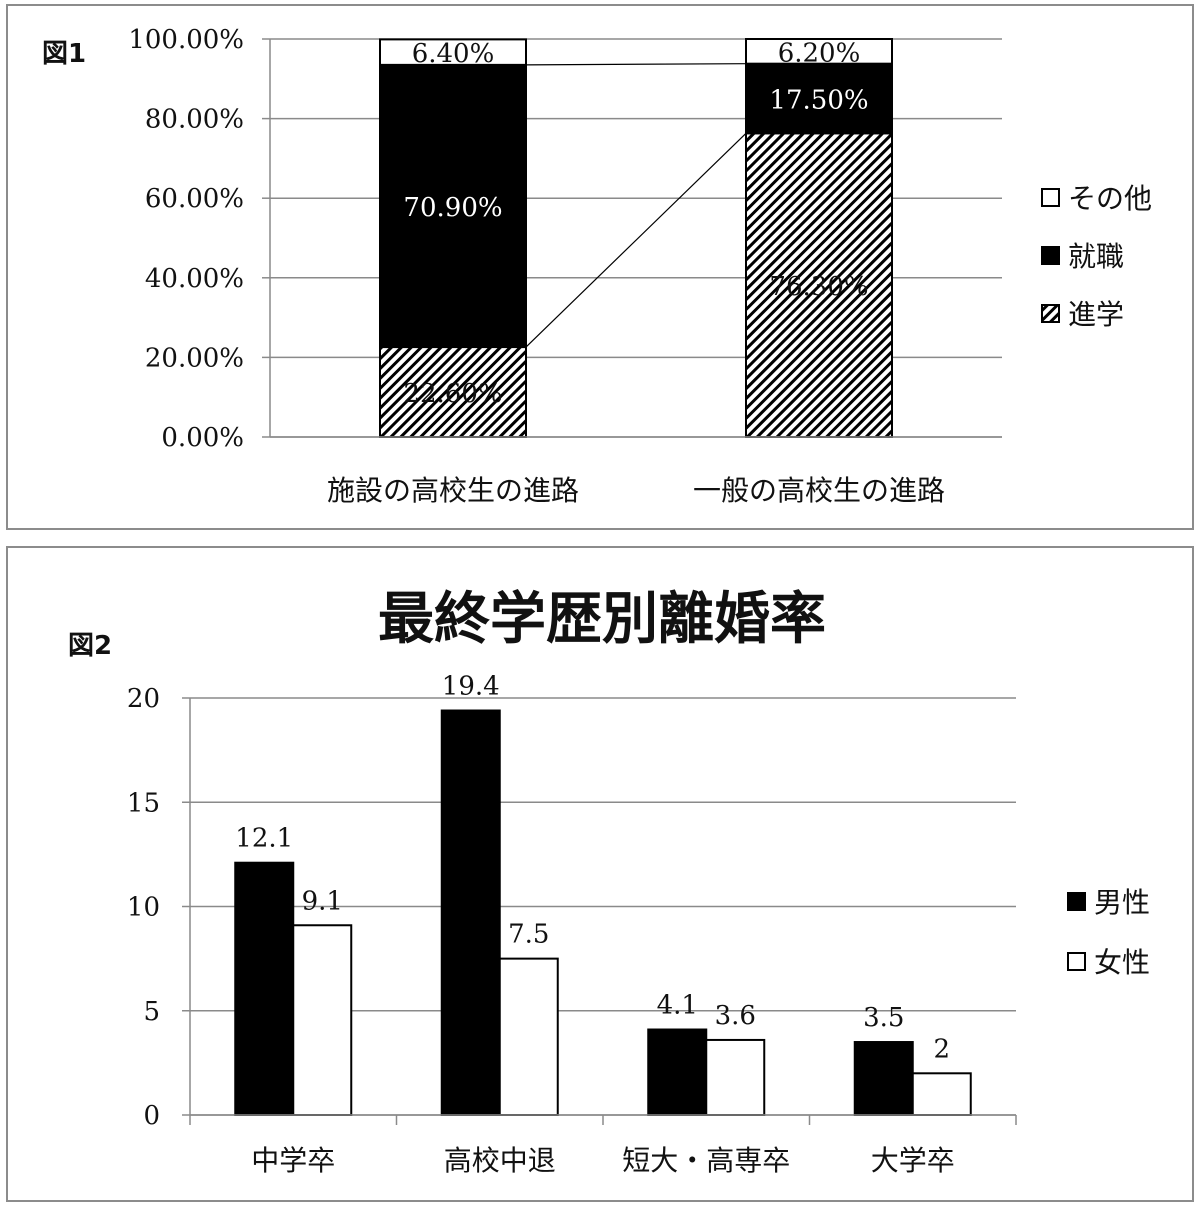 The width and height of the screenshot is (1200, 1206). I want to click on x-category-label: 大学卒, so click(913, 1160).